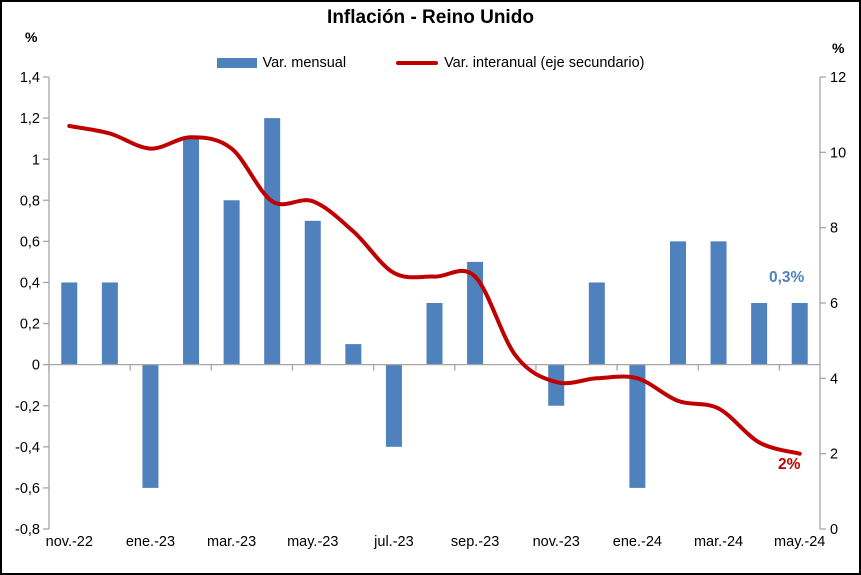 The width and height of the screenshot is (861, 575). I want to click on bar-feb.-24, so click(677, 303).